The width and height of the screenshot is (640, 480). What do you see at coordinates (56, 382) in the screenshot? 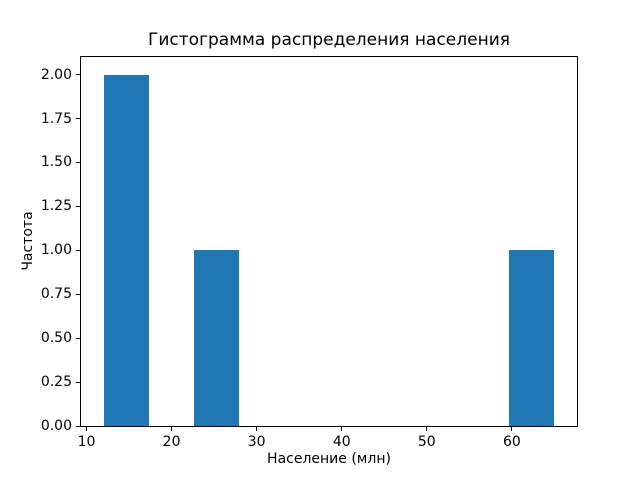
I see `y-tick-label: 0.25` at bounding box center [56, 382].